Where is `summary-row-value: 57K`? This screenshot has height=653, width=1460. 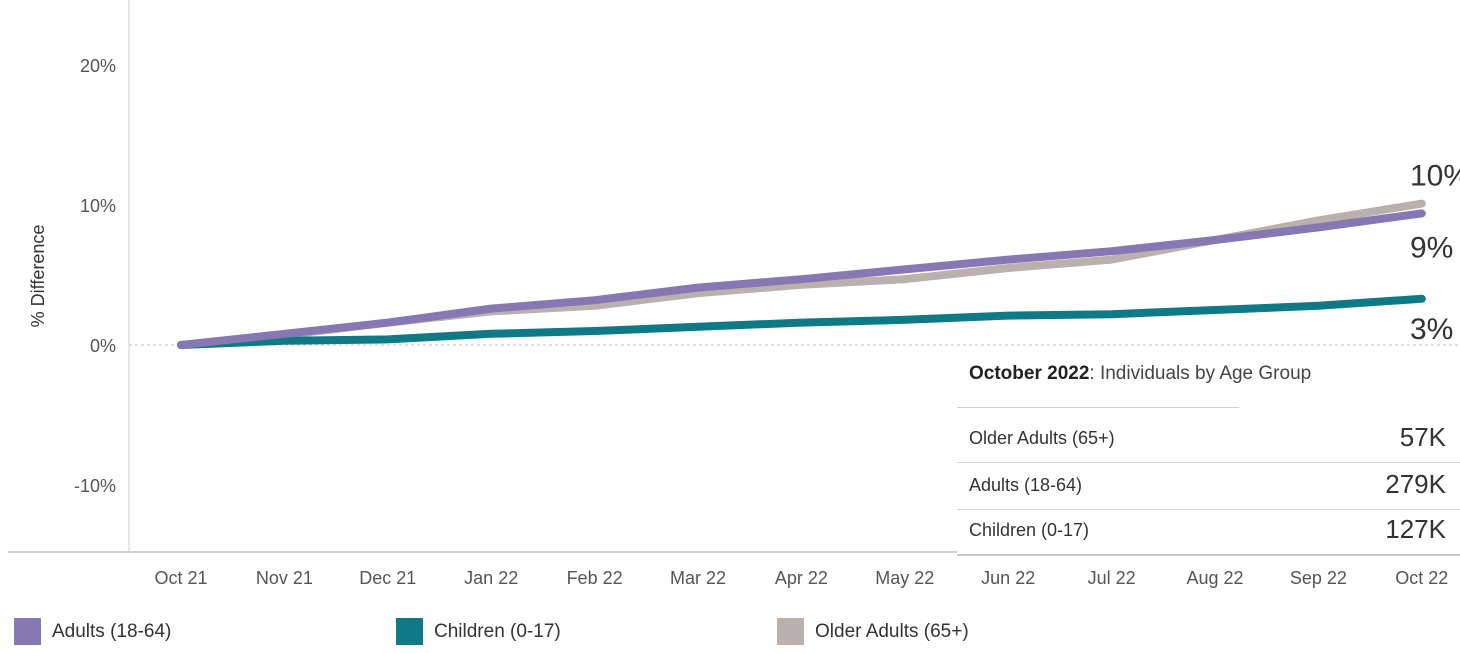
summary-row-value: 57K is located at coordinates (1422, 437).